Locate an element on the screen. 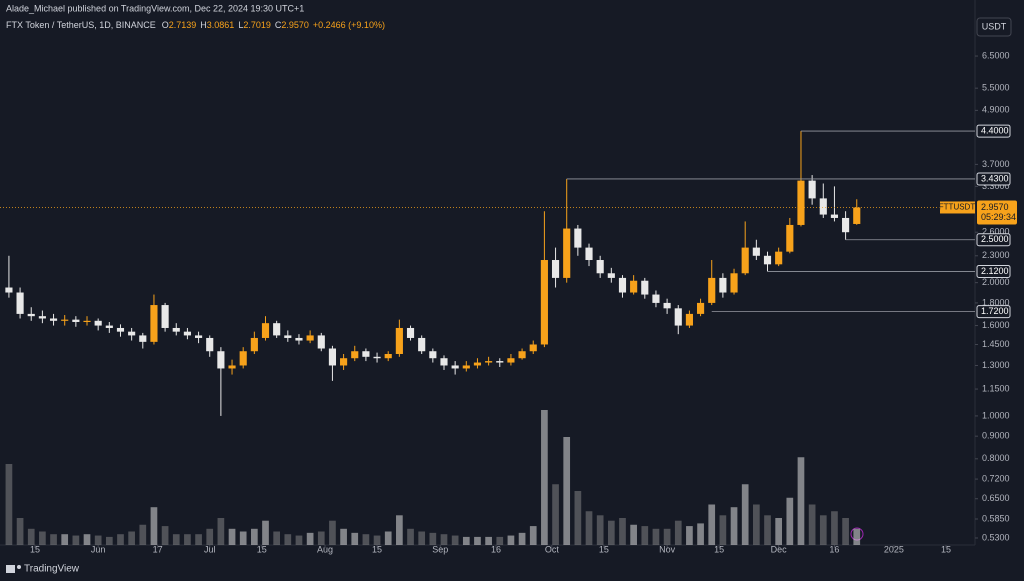 The height and width of the screenshot is (581, 1024). level-label: 3.4300 is located at coordinates (995, 178).